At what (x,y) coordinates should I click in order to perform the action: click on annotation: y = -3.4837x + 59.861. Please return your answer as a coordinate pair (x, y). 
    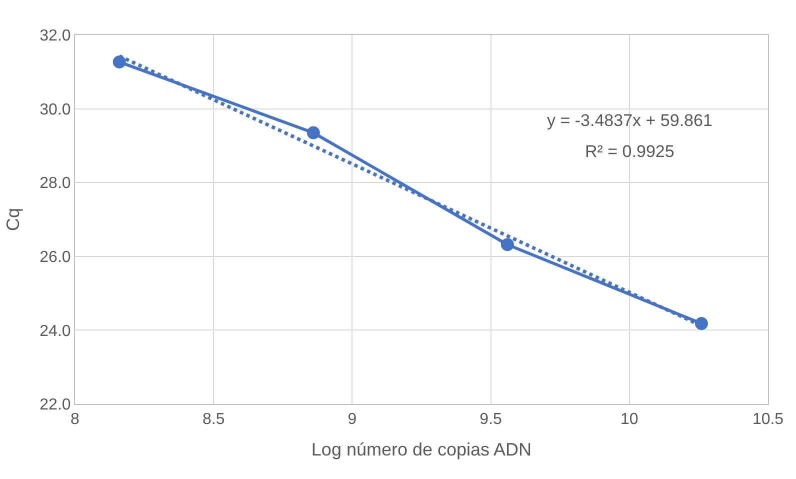
    Looking at the image, I should click on (629, 120).